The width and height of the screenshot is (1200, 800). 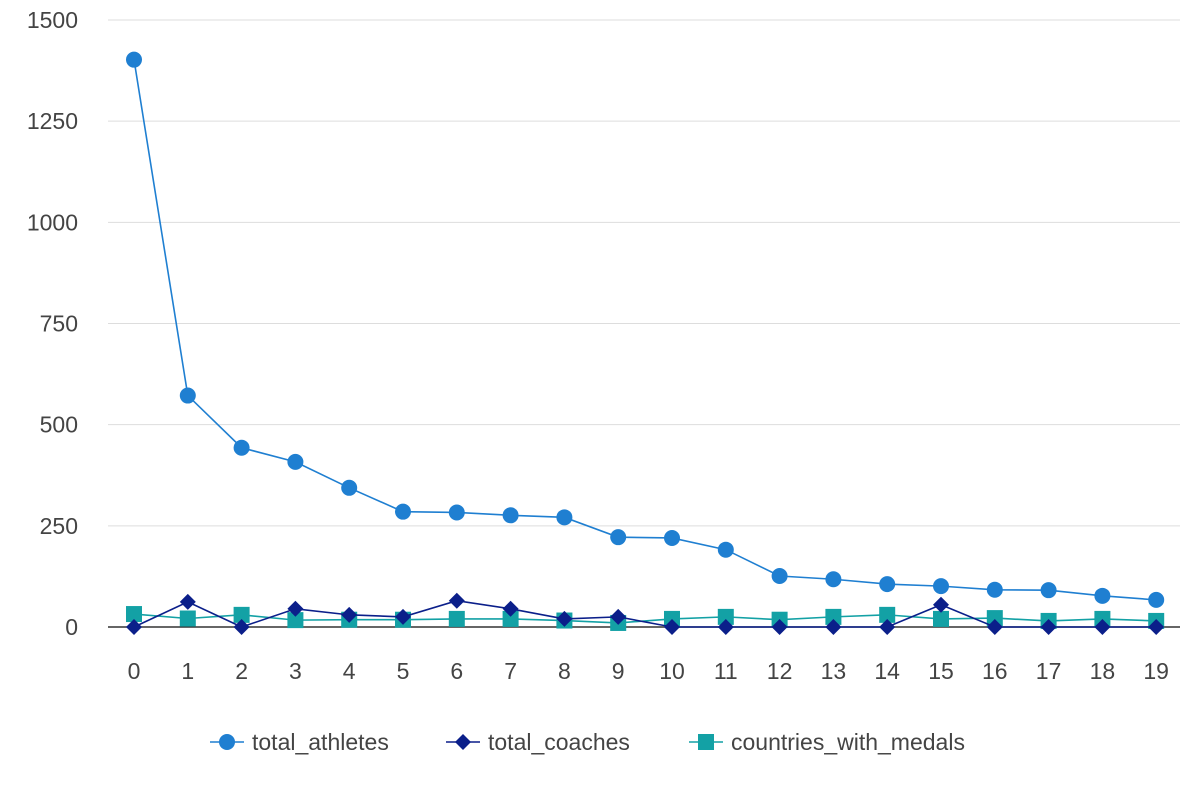 I want to click on y-tick-label-500: 500, so click(x=59, y=425).